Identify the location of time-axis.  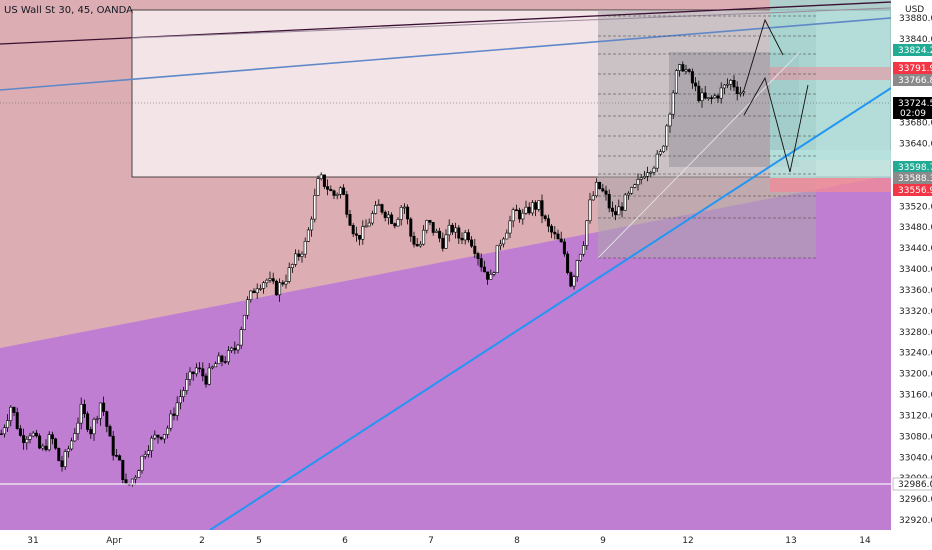
(466, 540).